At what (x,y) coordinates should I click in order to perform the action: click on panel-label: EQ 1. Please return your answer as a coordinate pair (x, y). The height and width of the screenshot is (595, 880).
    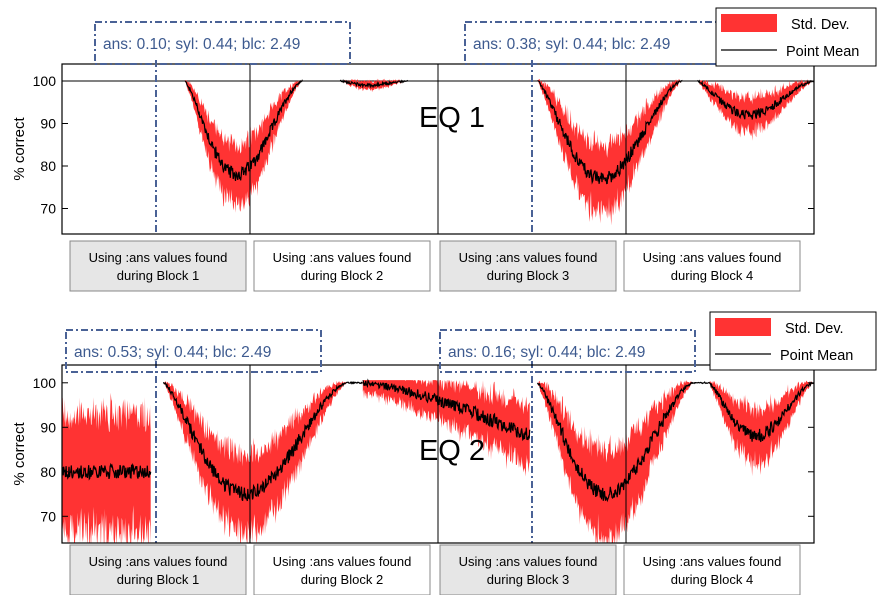
    Looking at the image, I should click on (452, 118).